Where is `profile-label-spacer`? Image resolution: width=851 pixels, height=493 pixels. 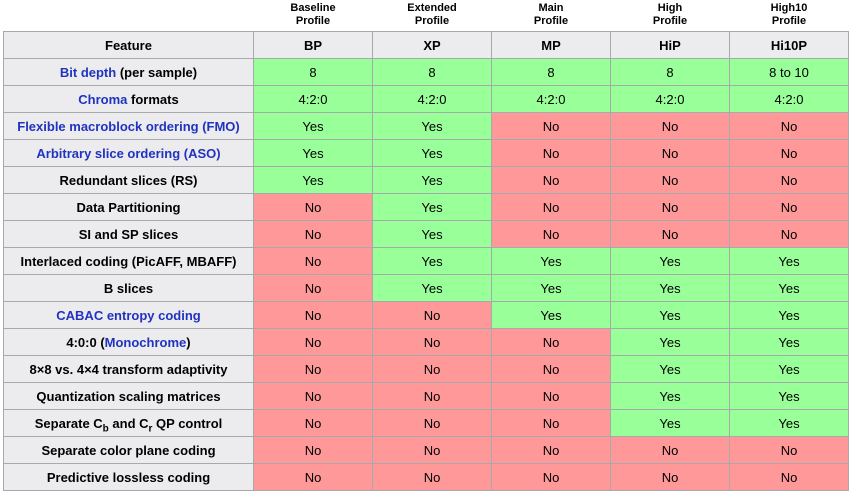 profile-label-spacer is located at coordinates (128, 16).